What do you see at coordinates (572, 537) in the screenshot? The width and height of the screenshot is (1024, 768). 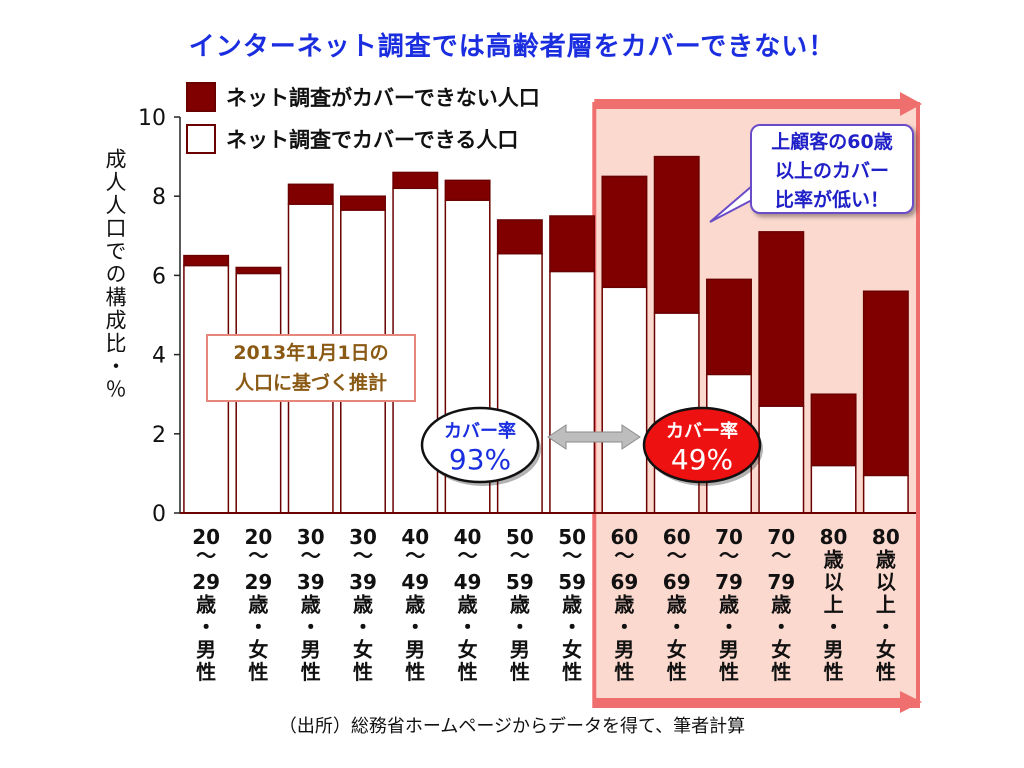 I see `x-tick-label: 50` at bounding box center [572, 537].